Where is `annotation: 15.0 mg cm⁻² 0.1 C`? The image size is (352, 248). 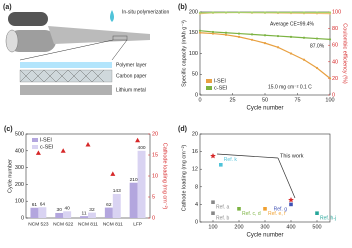
annotation: 15.0 mg cm⁻² 0.1 C is located at coordinates (290, 87).